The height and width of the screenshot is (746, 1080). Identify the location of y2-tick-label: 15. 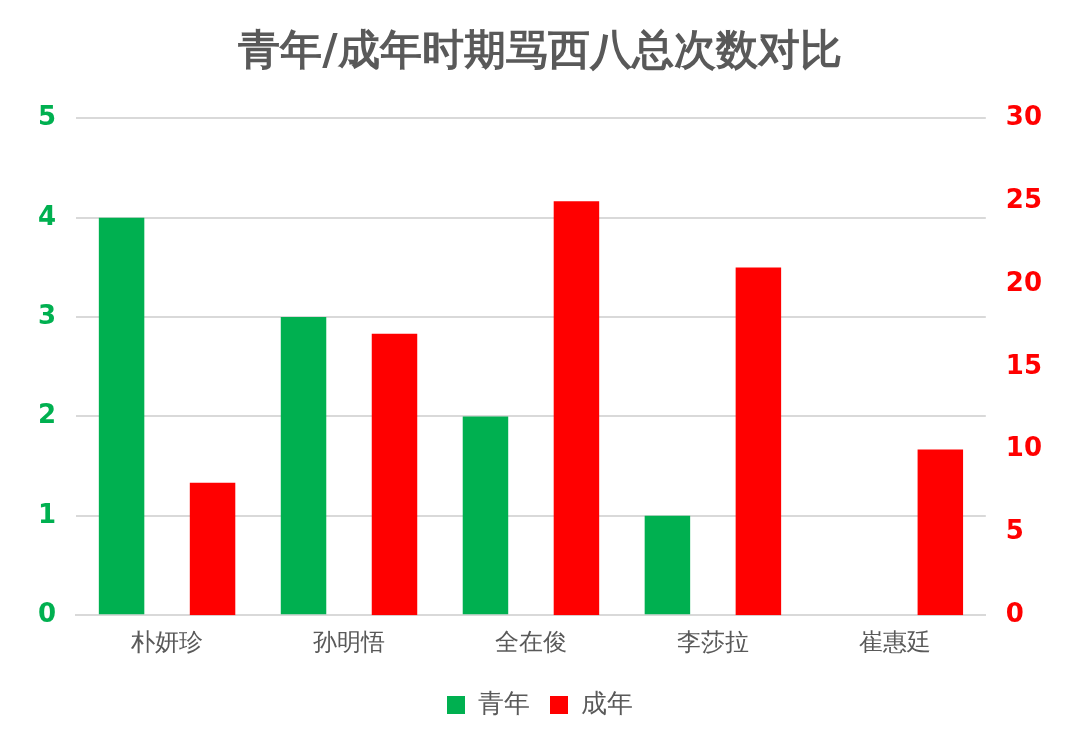
(1024, 364).